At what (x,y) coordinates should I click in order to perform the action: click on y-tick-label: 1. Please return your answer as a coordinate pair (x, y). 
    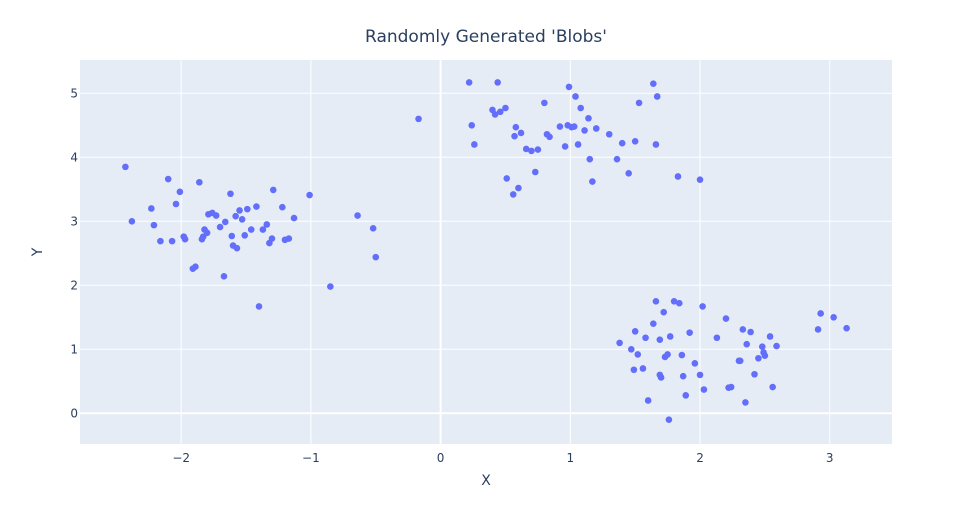
    Looking at the image, I should click on (74, 349).